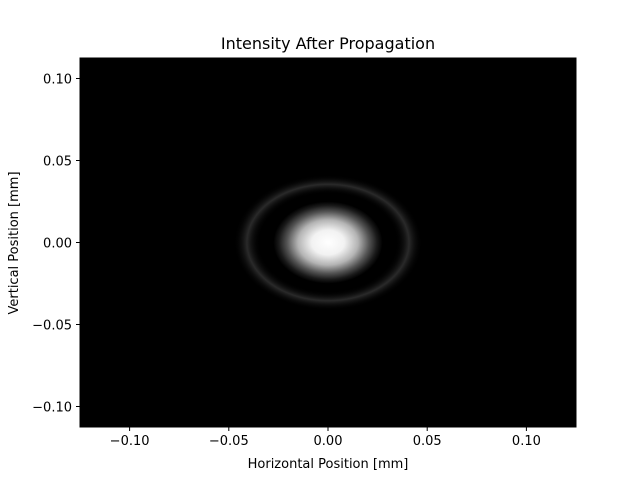  I want to click on x-tick-label: 0.05, so click(427, 441).